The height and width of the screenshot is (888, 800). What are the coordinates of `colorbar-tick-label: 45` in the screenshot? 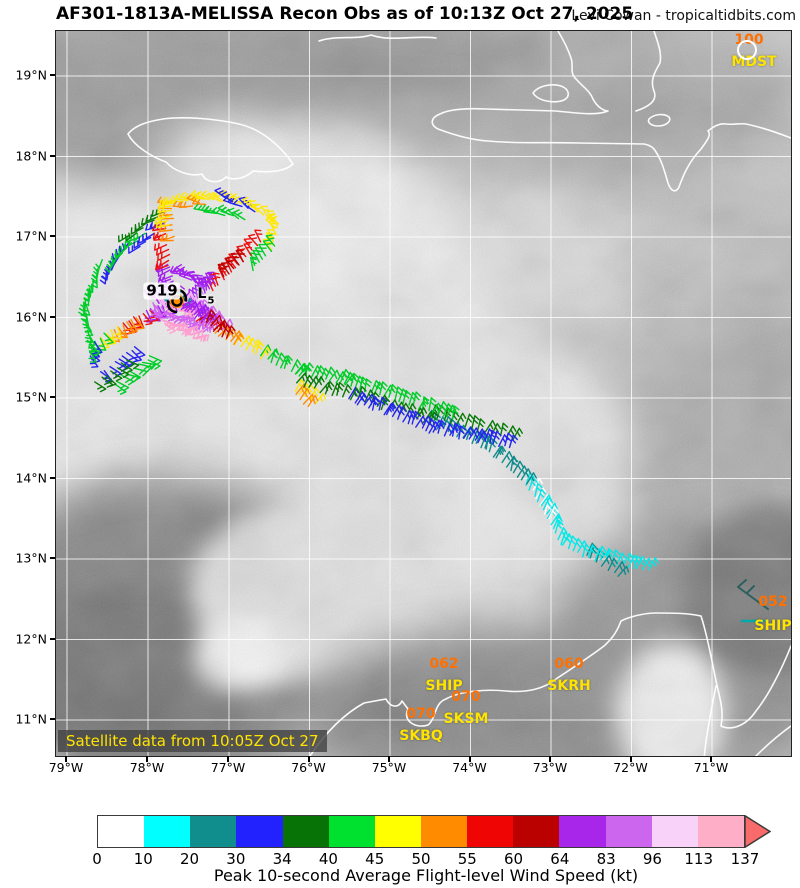 It's located at (375, 859).